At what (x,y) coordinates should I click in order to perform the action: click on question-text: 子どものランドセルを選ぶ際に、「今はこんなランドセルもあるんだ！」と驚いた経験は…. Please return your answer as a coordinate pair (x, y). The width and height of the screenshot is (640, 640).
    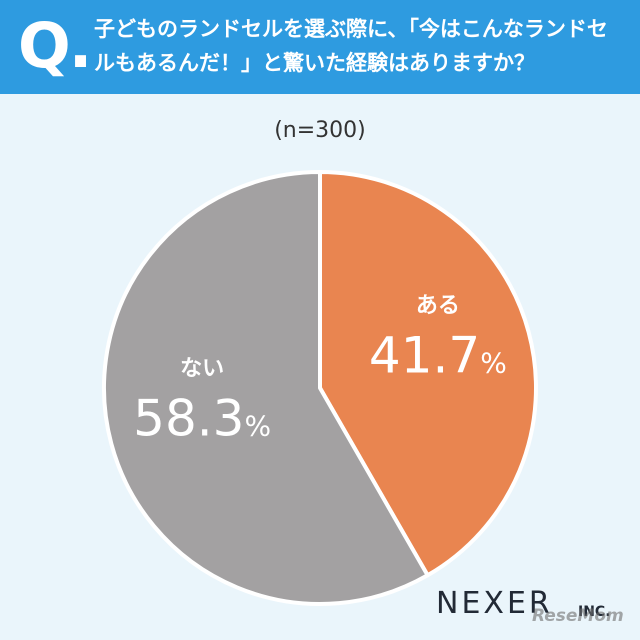
    Looking at the image, I should click on (351, 46).